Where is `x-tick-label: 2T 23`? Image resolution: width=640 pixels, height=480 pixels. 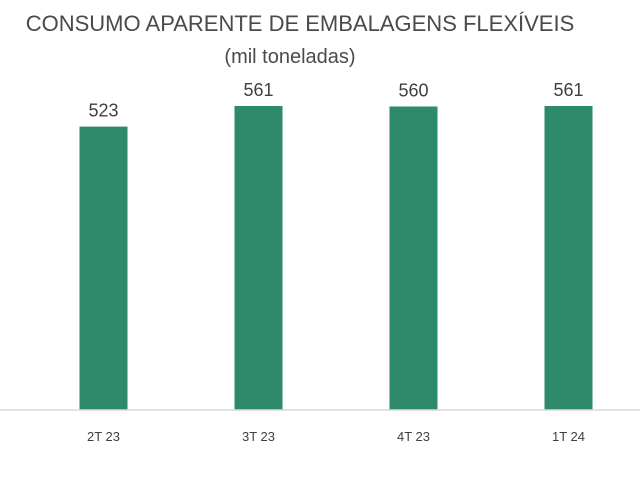
x-tick-label: 2T 23 is located at coordinates (103, 436).